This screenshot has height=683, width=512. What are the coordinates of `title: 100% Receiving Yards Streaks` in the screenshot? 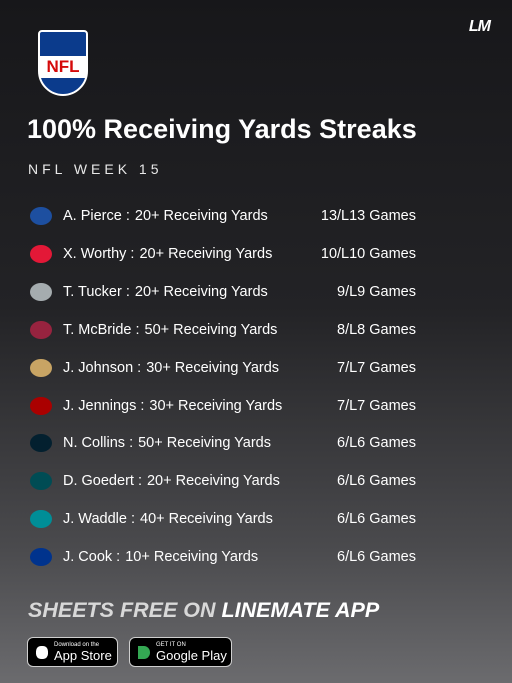 It's located at (222, 129).